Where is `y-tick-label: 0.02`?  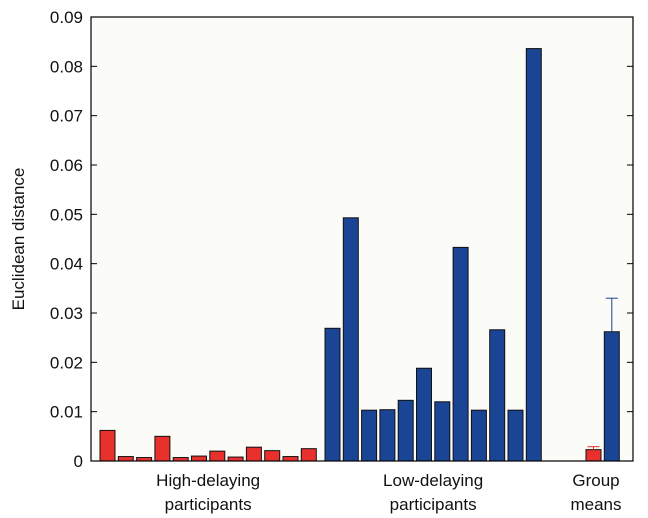 y-tick-label: 0.02 is located at coordinates (66, 362).